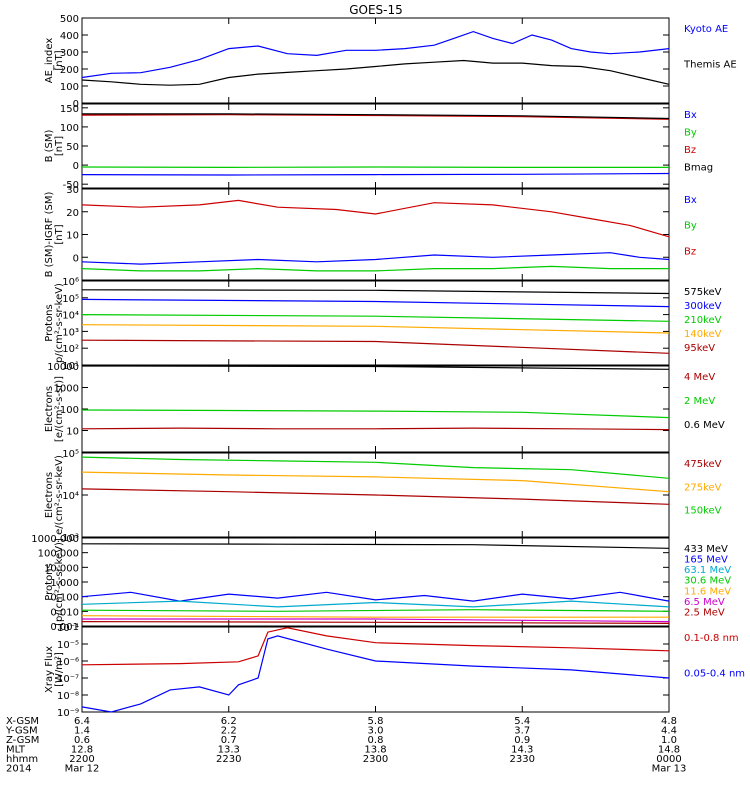 This screenshot has height=804, width=750. What do you see at coordinates (704, 612) in the screenshot?
I see `legend-label: 2.5 MeV` at bounding box center [704, 612].